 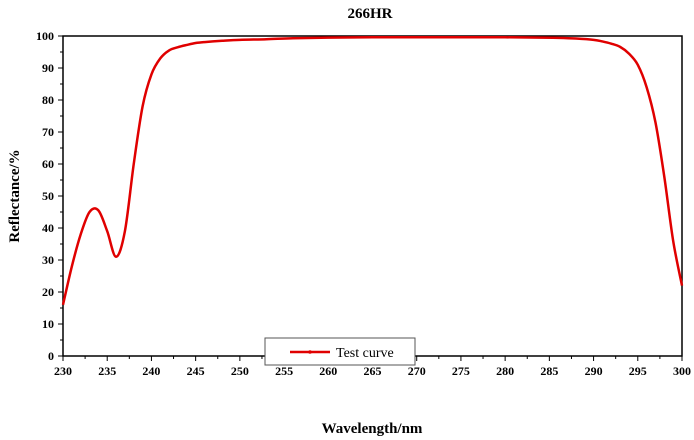 I want to click on y-tick-label: 90, so click(x=48, y=68).